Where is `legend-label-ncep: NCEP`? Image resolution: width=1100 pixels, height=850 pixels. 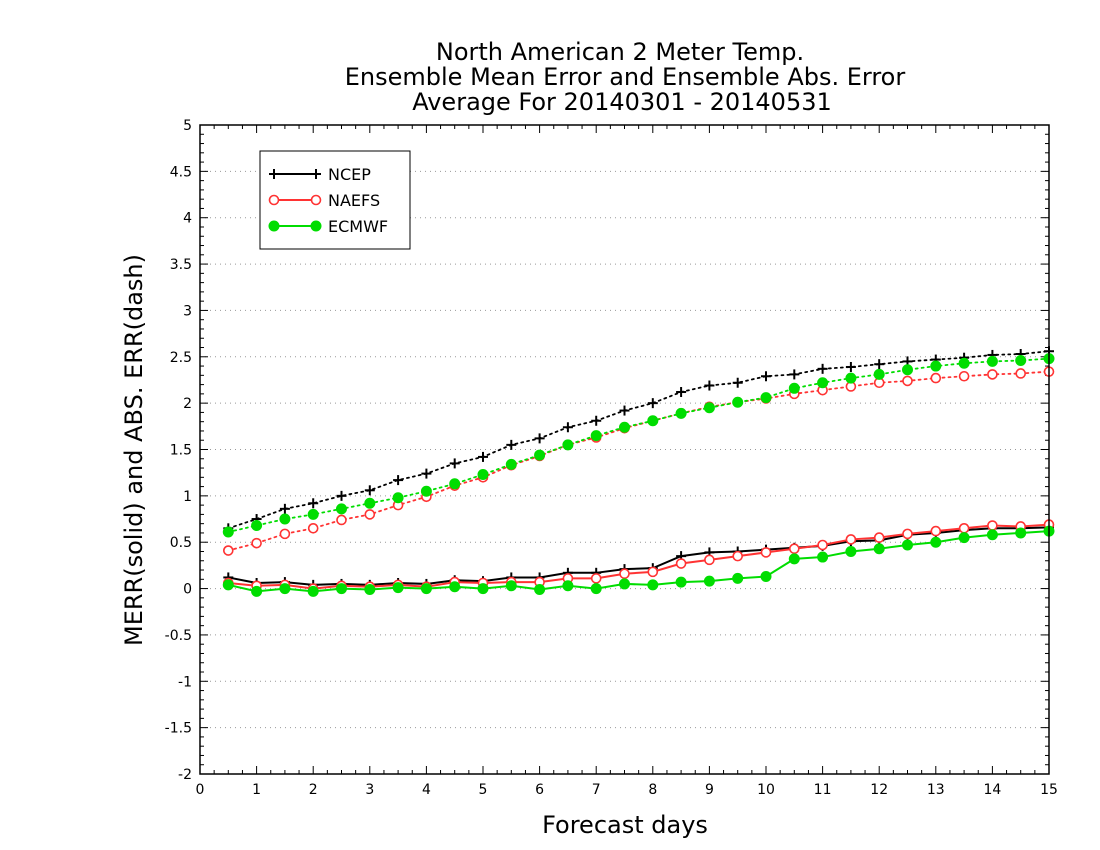 legend-label-ncep: NCEP is located at coordinates (349, 174).